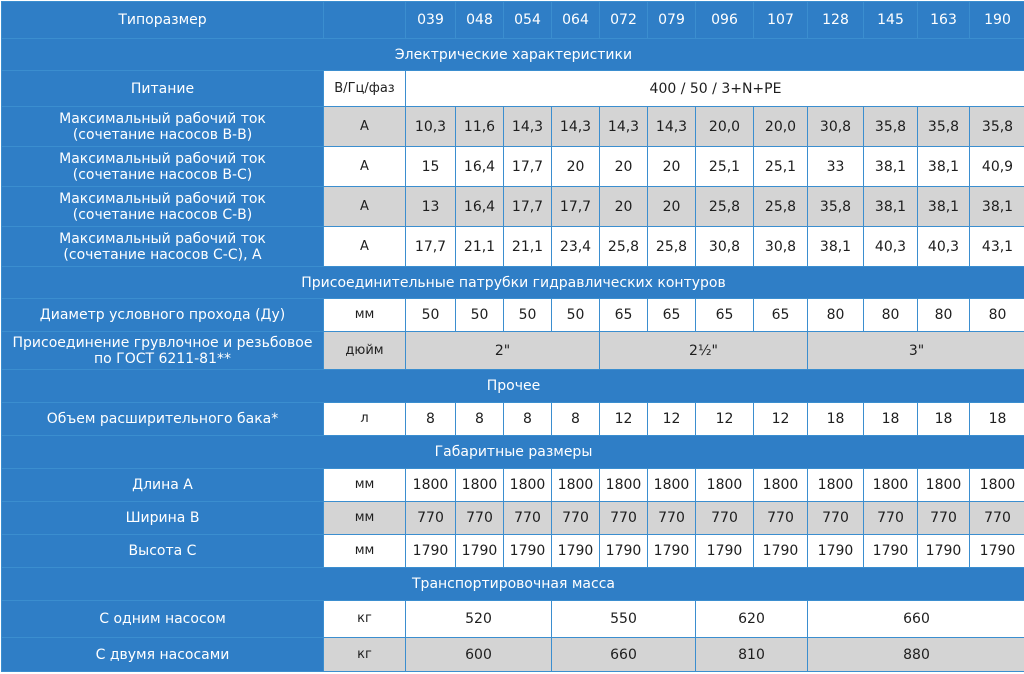 This screenshot has height=674, width=1024. I want to click on label-line: (сочетание насосов В-С), so click(163, 175).